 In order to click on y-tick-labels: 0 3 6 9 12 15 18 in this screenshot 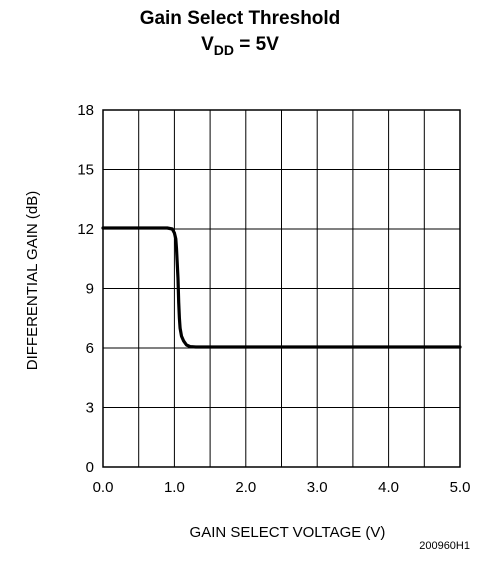, I will do `click(85, 289)`.